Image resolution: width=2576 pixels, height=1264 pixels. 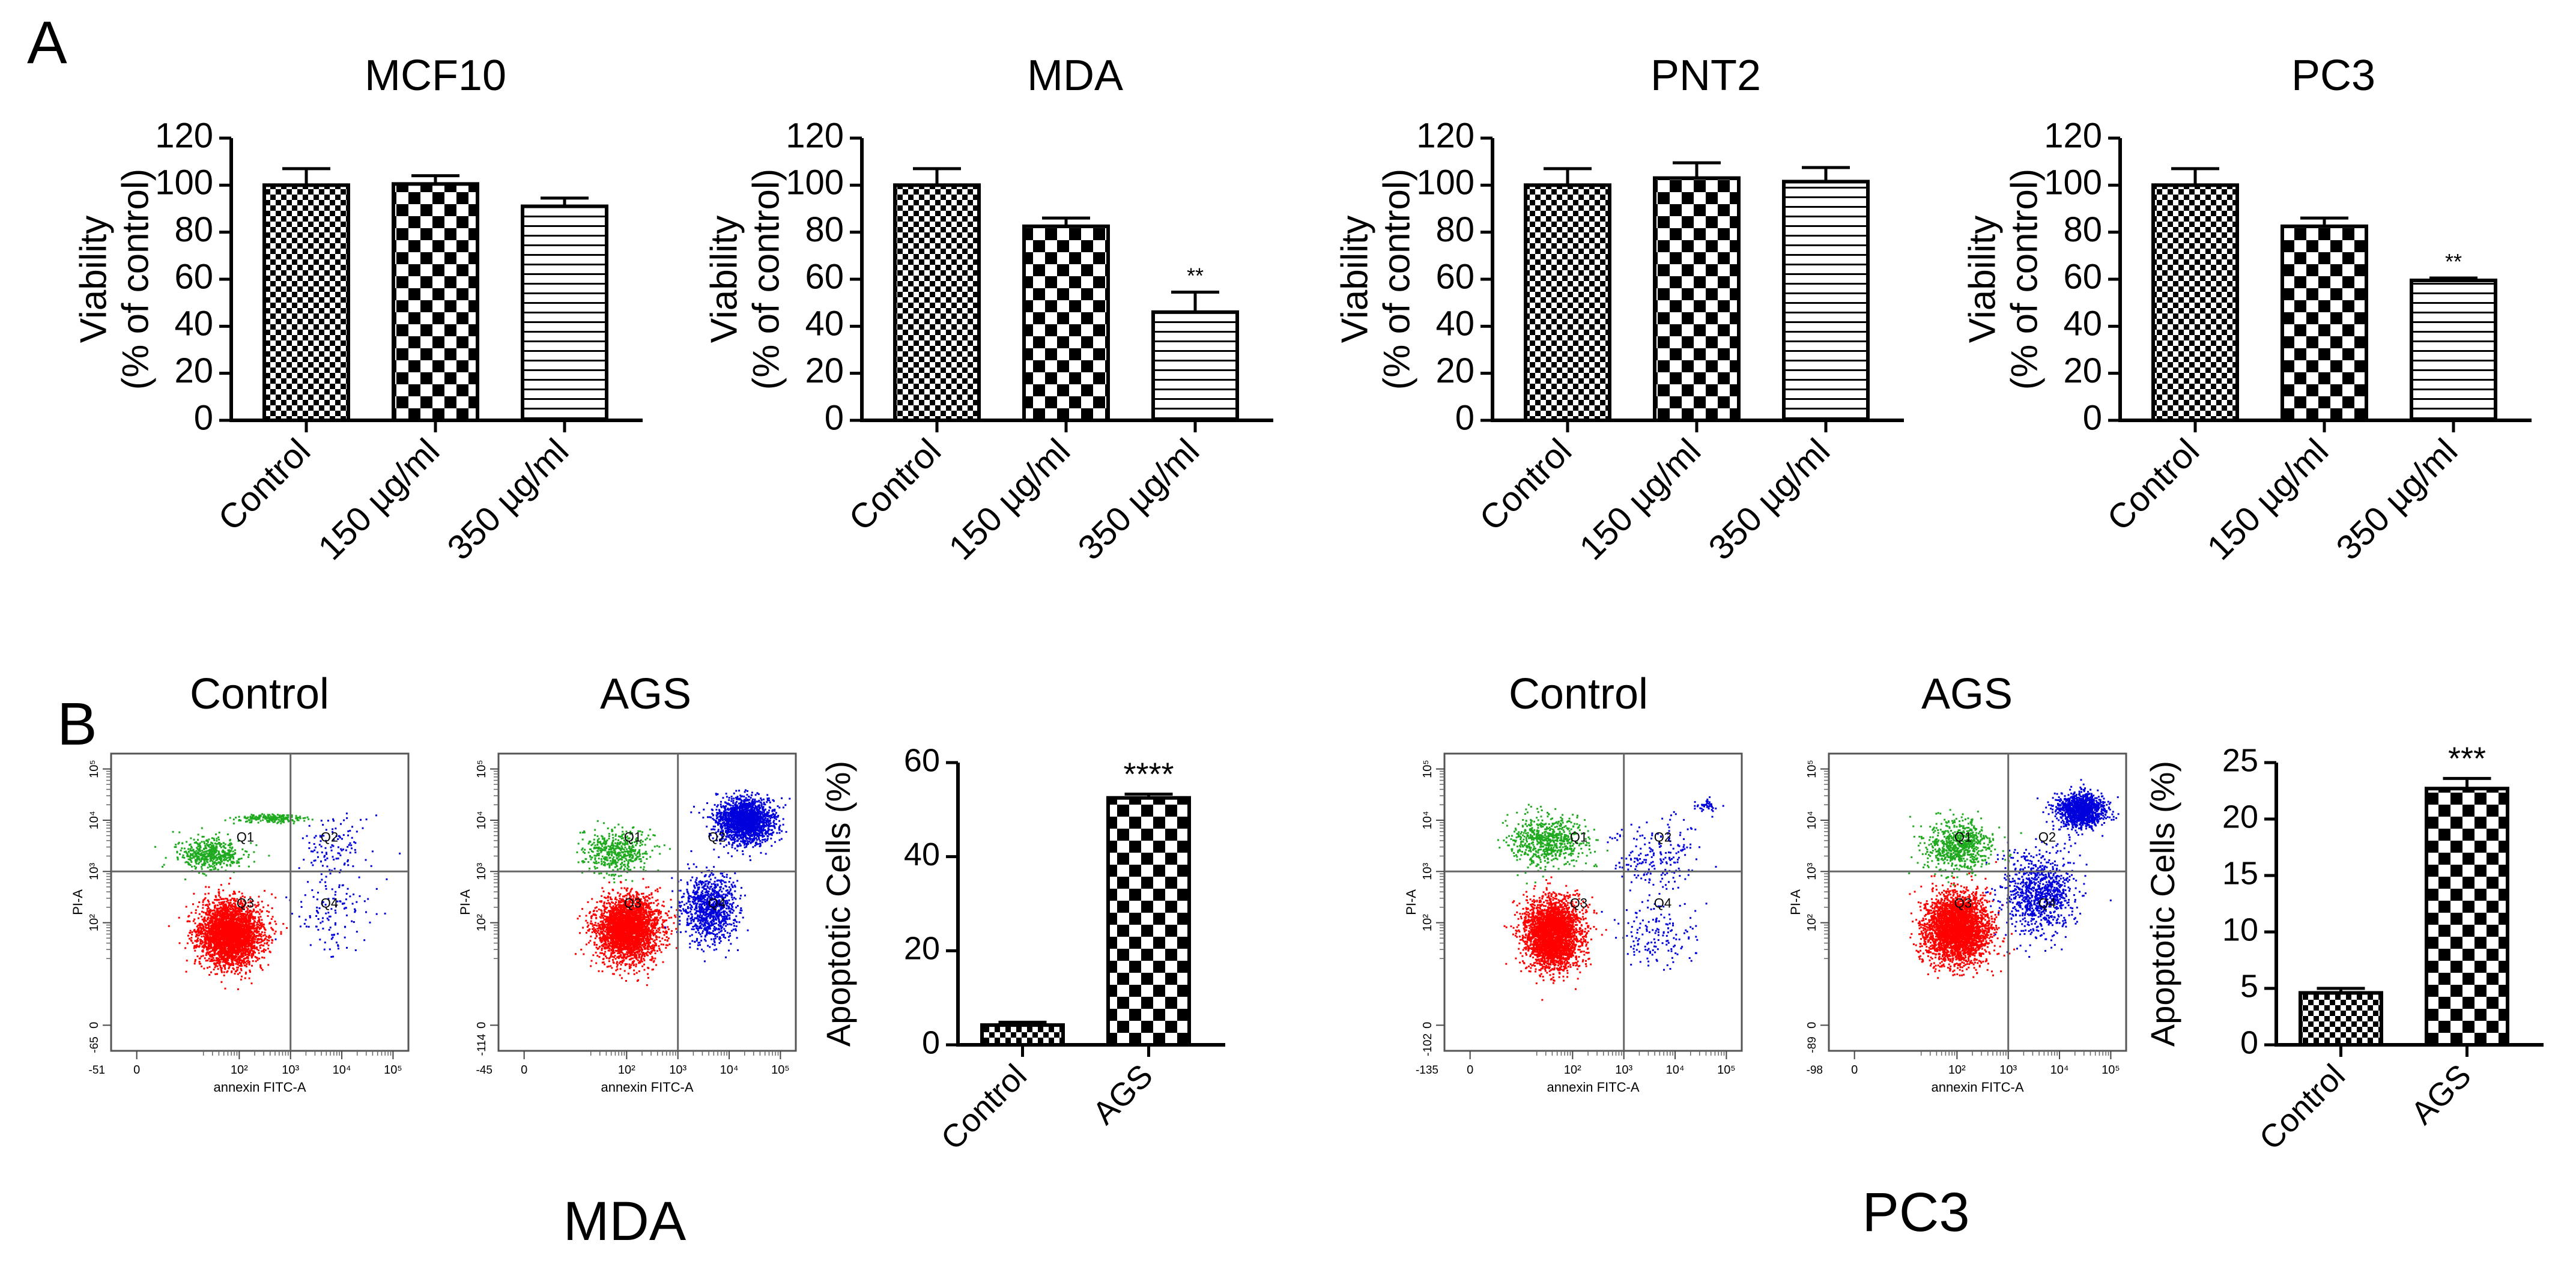 What do you see at coordinates (2267, 499) in the screenshot?
I see `x-tick-label: 150 µg/ml` at bounding box center [2267, 499].